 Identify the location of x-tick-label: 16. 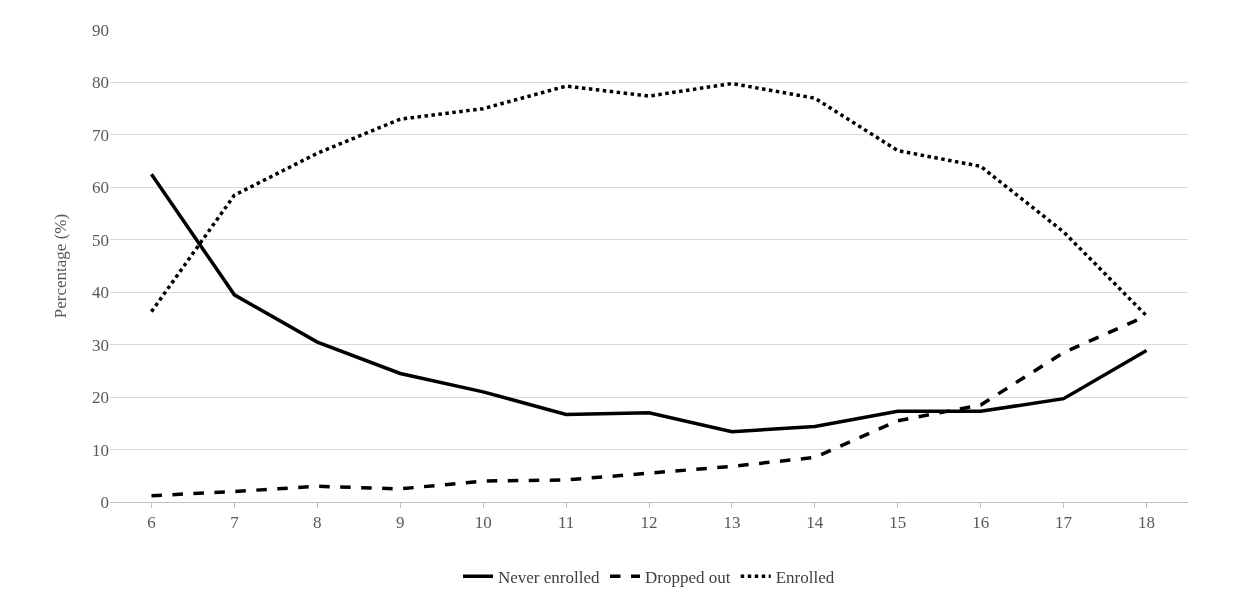
(981, 523).